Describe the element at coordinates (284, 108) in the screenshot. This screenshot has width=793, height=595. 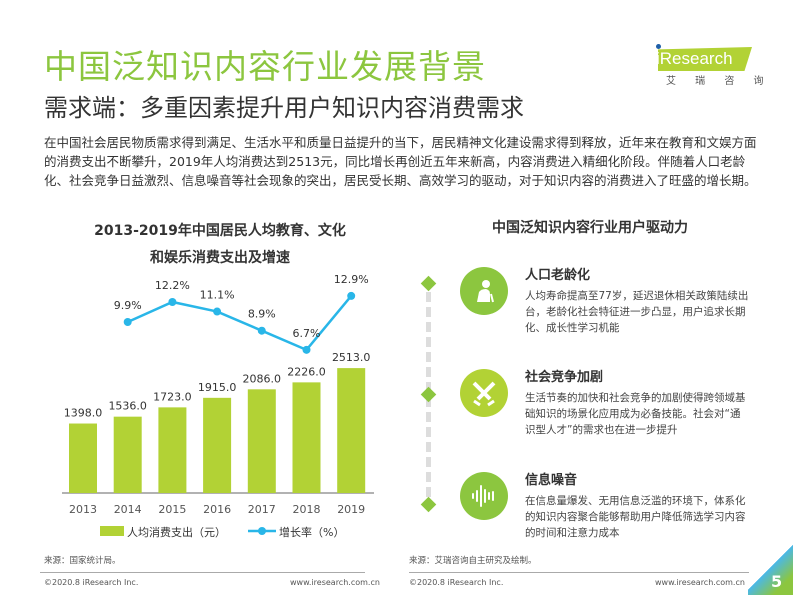
I see `page-subtitle: 需求端：多重因素提升用户知识内容消费需求` at that location.